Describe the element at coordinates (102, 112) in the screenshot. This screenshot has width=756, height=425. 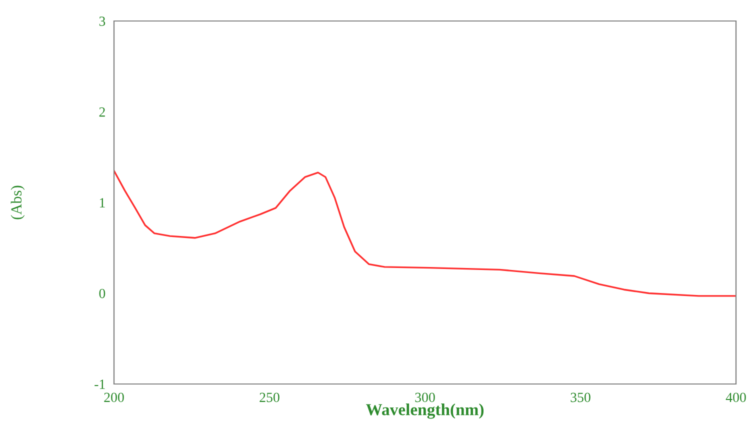
I see `y-tick-label: 2` at that location.